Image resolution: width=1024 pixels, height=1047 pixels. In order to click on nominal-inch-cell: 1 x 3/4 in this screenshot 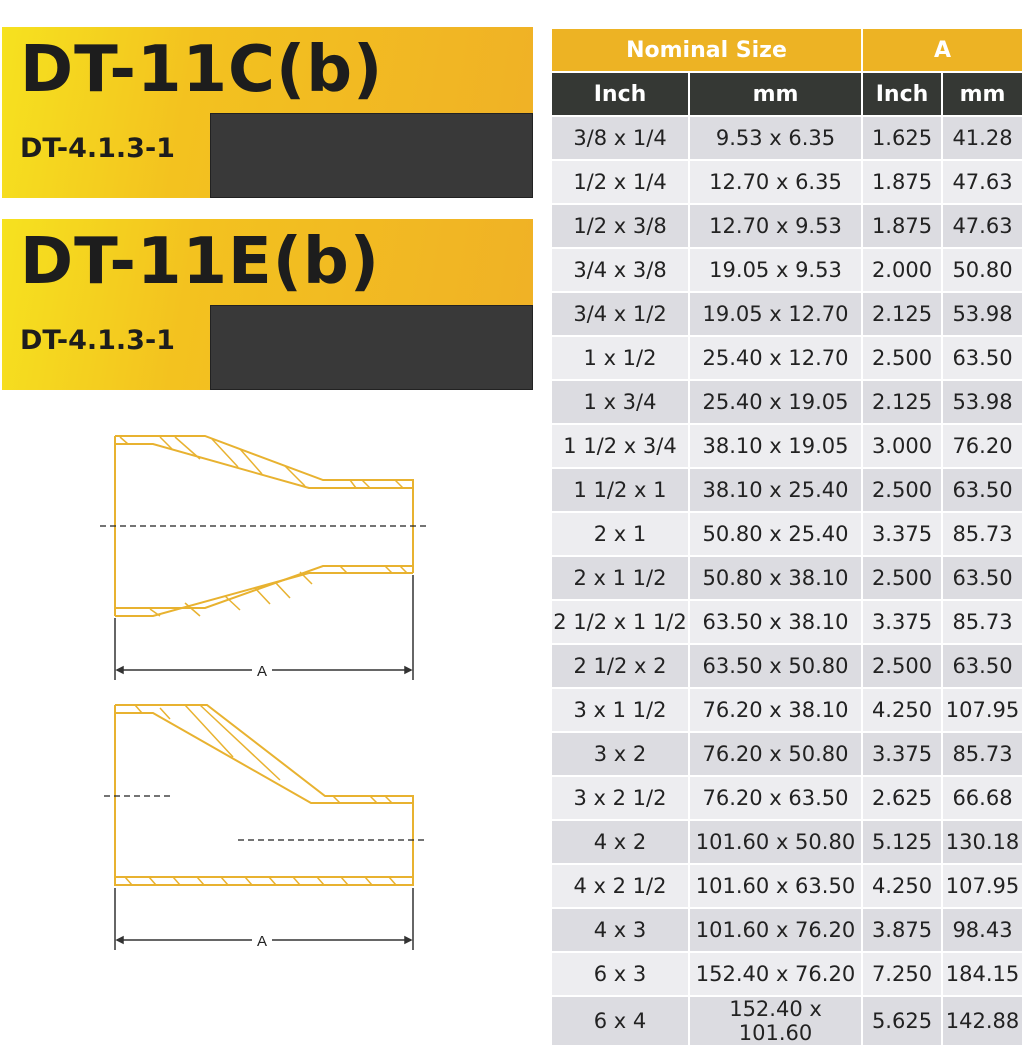, I will do `click(620, 402)`.